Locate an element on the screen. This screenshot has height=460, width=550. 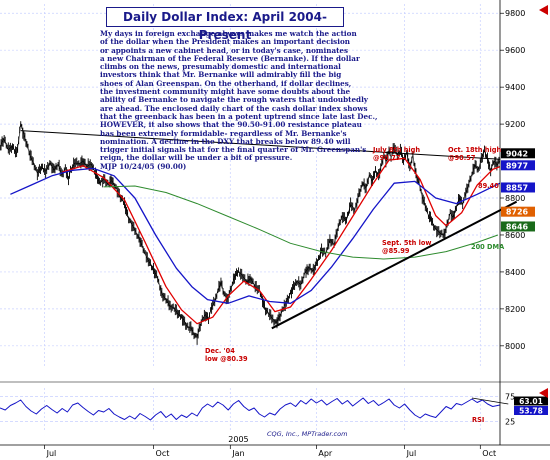
rsi-value-text: 53.78 is located at coordinates (531, 411).